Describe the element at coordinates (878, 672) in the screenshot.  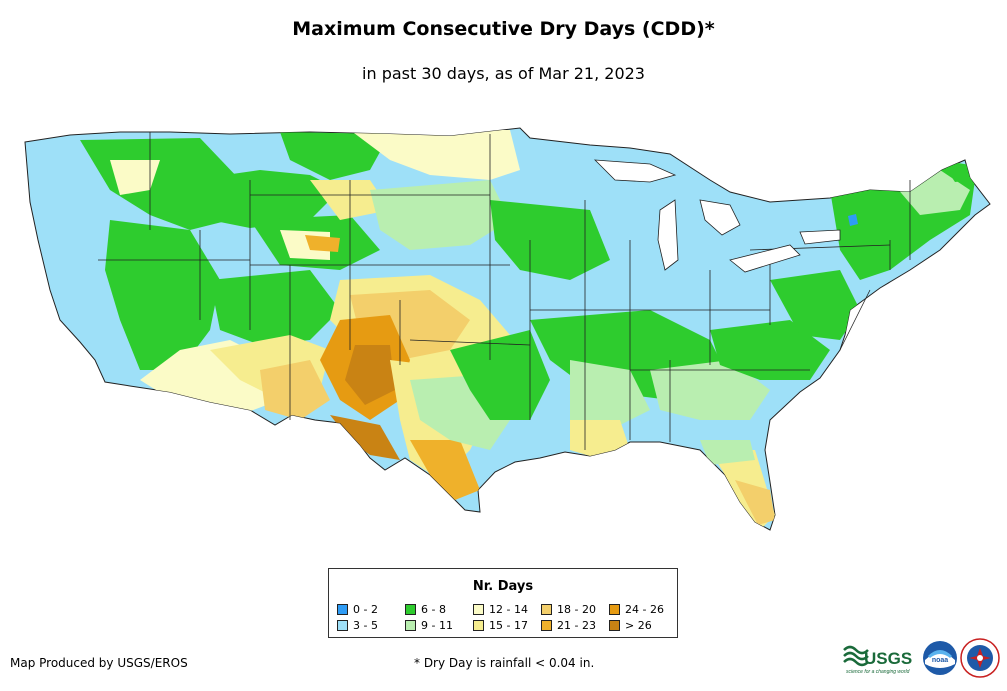
I see `usgs-tagline: science for a changing world` at that location.